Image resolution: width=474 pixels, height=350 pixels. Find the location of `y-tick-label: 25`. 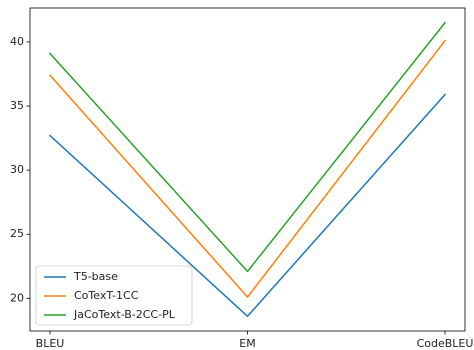

y-tick-label: 25 is located at coordinates (17, 233).